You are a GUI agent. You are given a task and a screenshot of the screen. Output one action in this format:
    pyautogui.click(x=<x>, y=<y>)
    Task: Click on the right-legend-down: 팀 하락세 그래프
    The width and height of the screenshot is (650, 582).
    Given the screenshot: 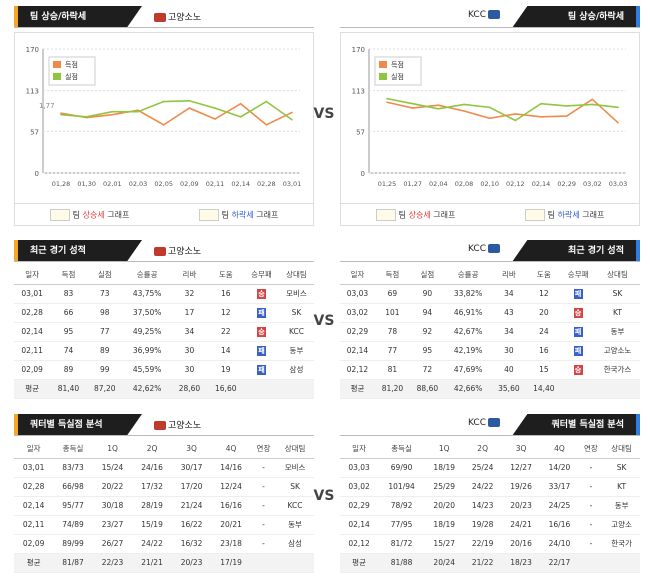 What is the action you would take?
    pyautogui.click(x=564, y=214)
    